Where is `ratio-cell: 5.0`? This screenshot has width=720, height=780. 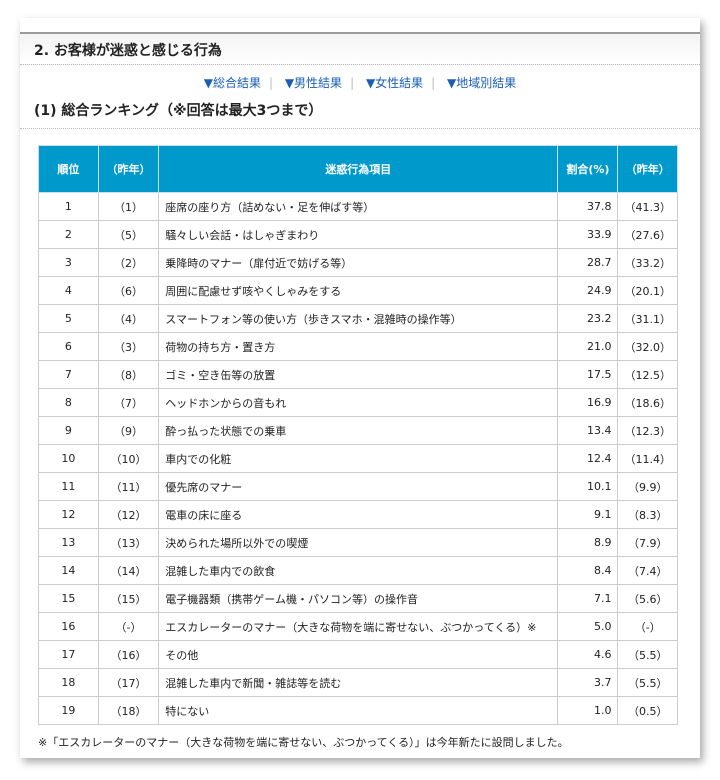 ratio-cell: 5.0 is located at coordinates (588, 626).